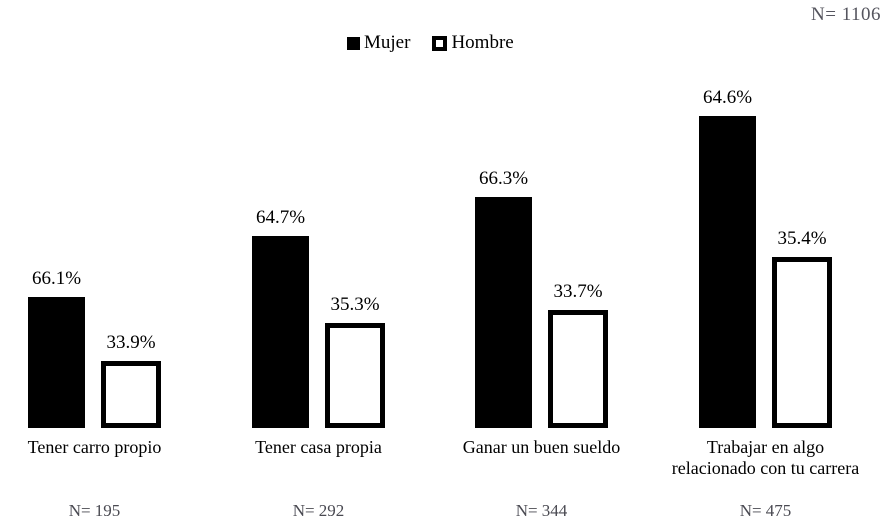 This screenshot has width=895, height=532. What do you see at coordinates (802, 238) in the screenshot?
I see `percent-label-hombre-4: 35.4%` at bounding box center [802, 238].